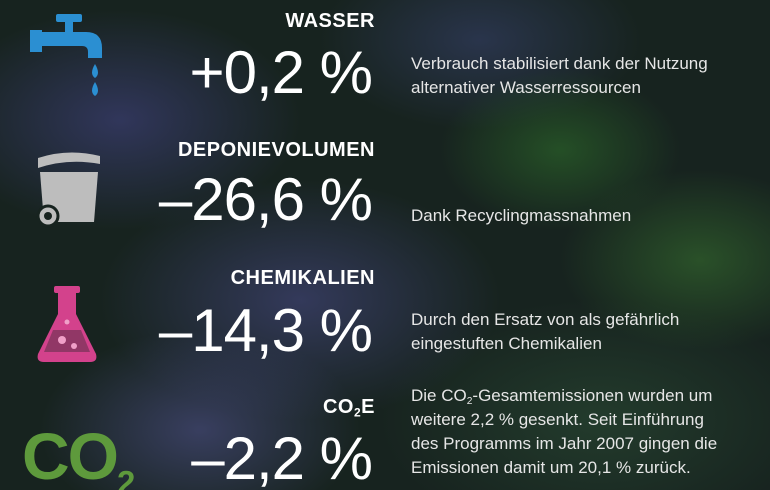 Image resolution: width=770 pixels, height=490 pixels. I want to click on item-value: –14,3 %, so click(265, 330).